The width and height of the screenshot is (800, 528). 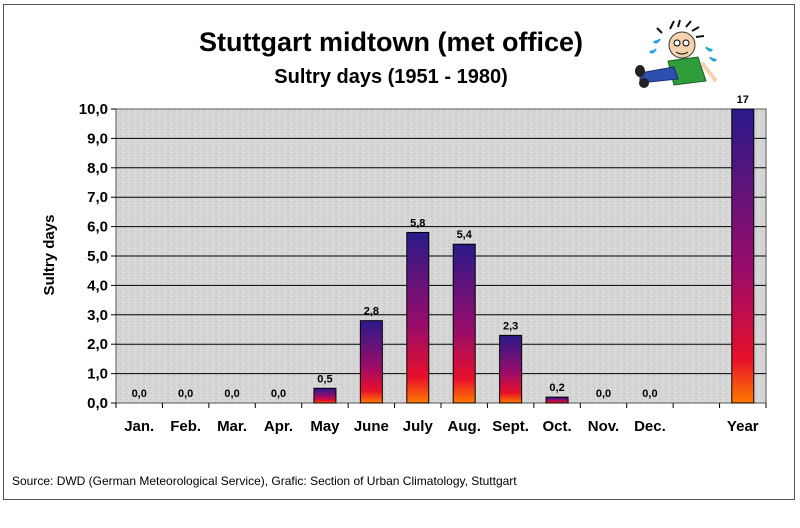 What do you see at coordinates (390, 77) in the screenshot?
I see `chart-subtitle: Sultry days (1951 - 1980)` at bounding box center [390, 77].